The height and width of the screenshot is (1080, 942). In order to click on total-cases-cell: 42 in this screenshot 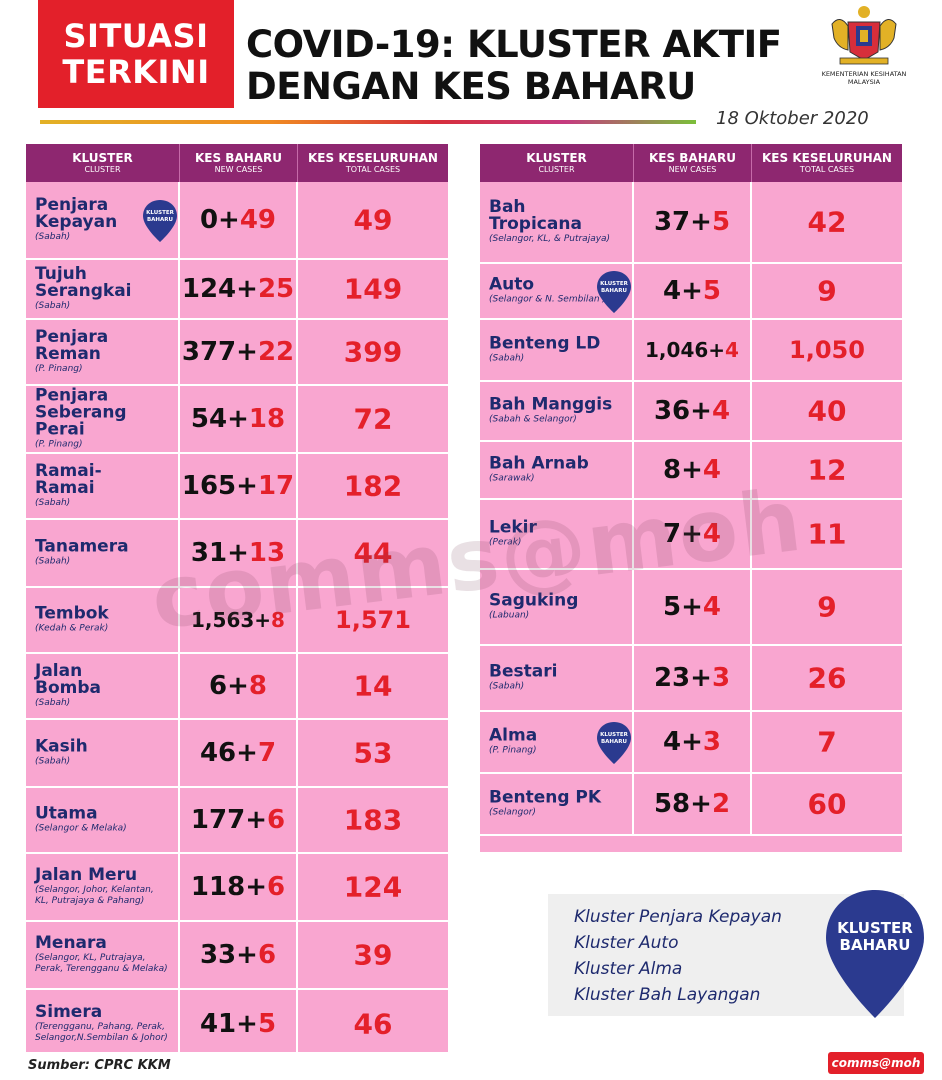, I will do `click(827, 222)`.